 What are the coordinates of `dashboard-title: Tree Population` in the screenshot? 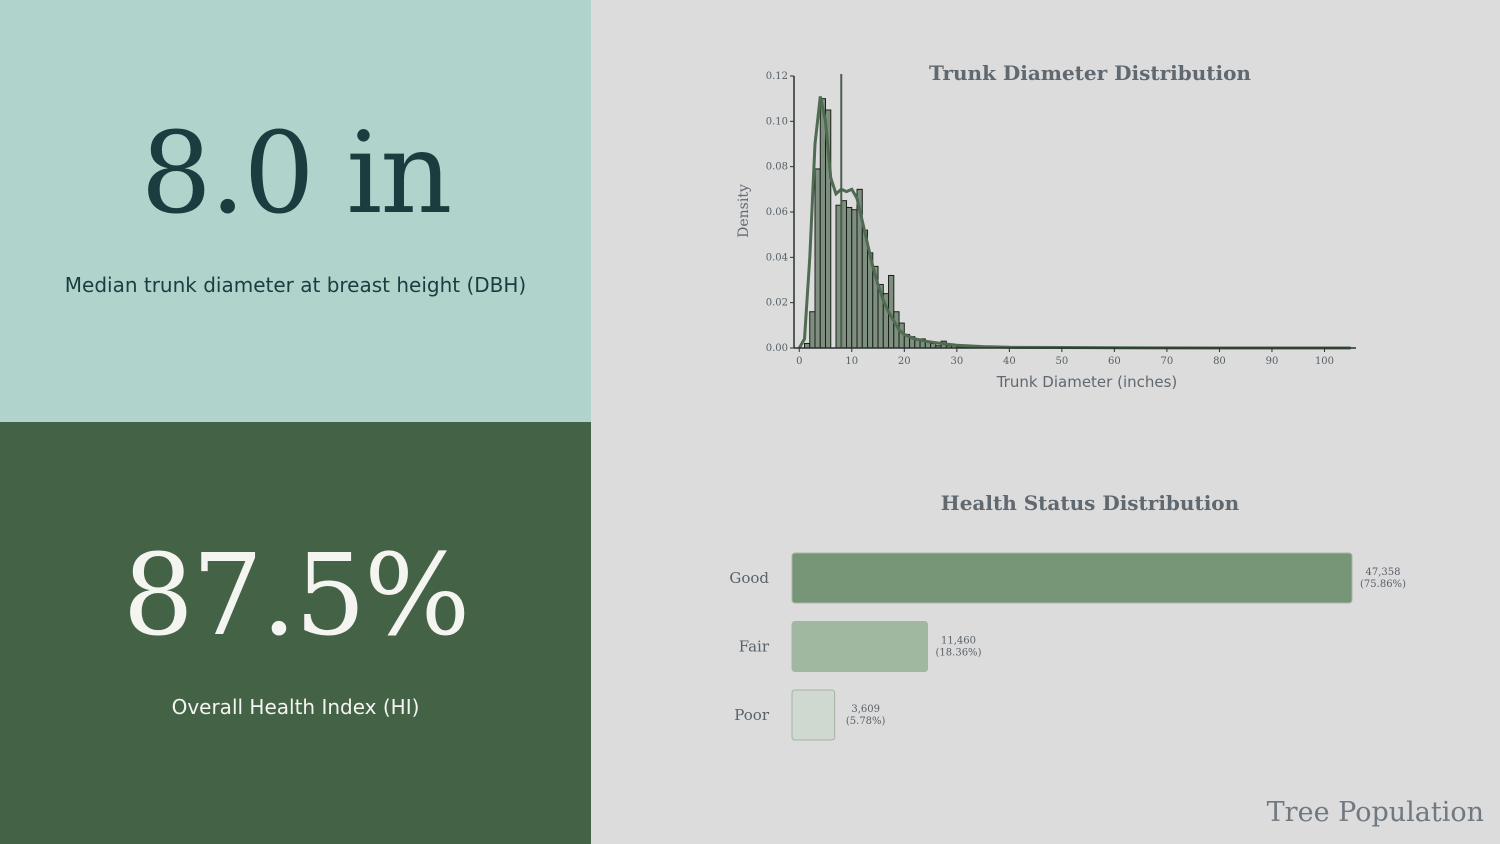 It's located at (1375, 812).